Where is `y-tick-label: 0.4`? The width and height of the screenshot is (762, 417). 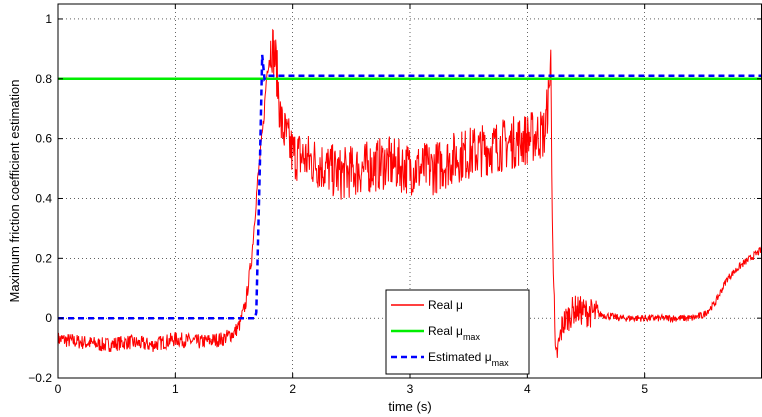
y-tick-label: 0.4 is located at coordinates (43, 198).